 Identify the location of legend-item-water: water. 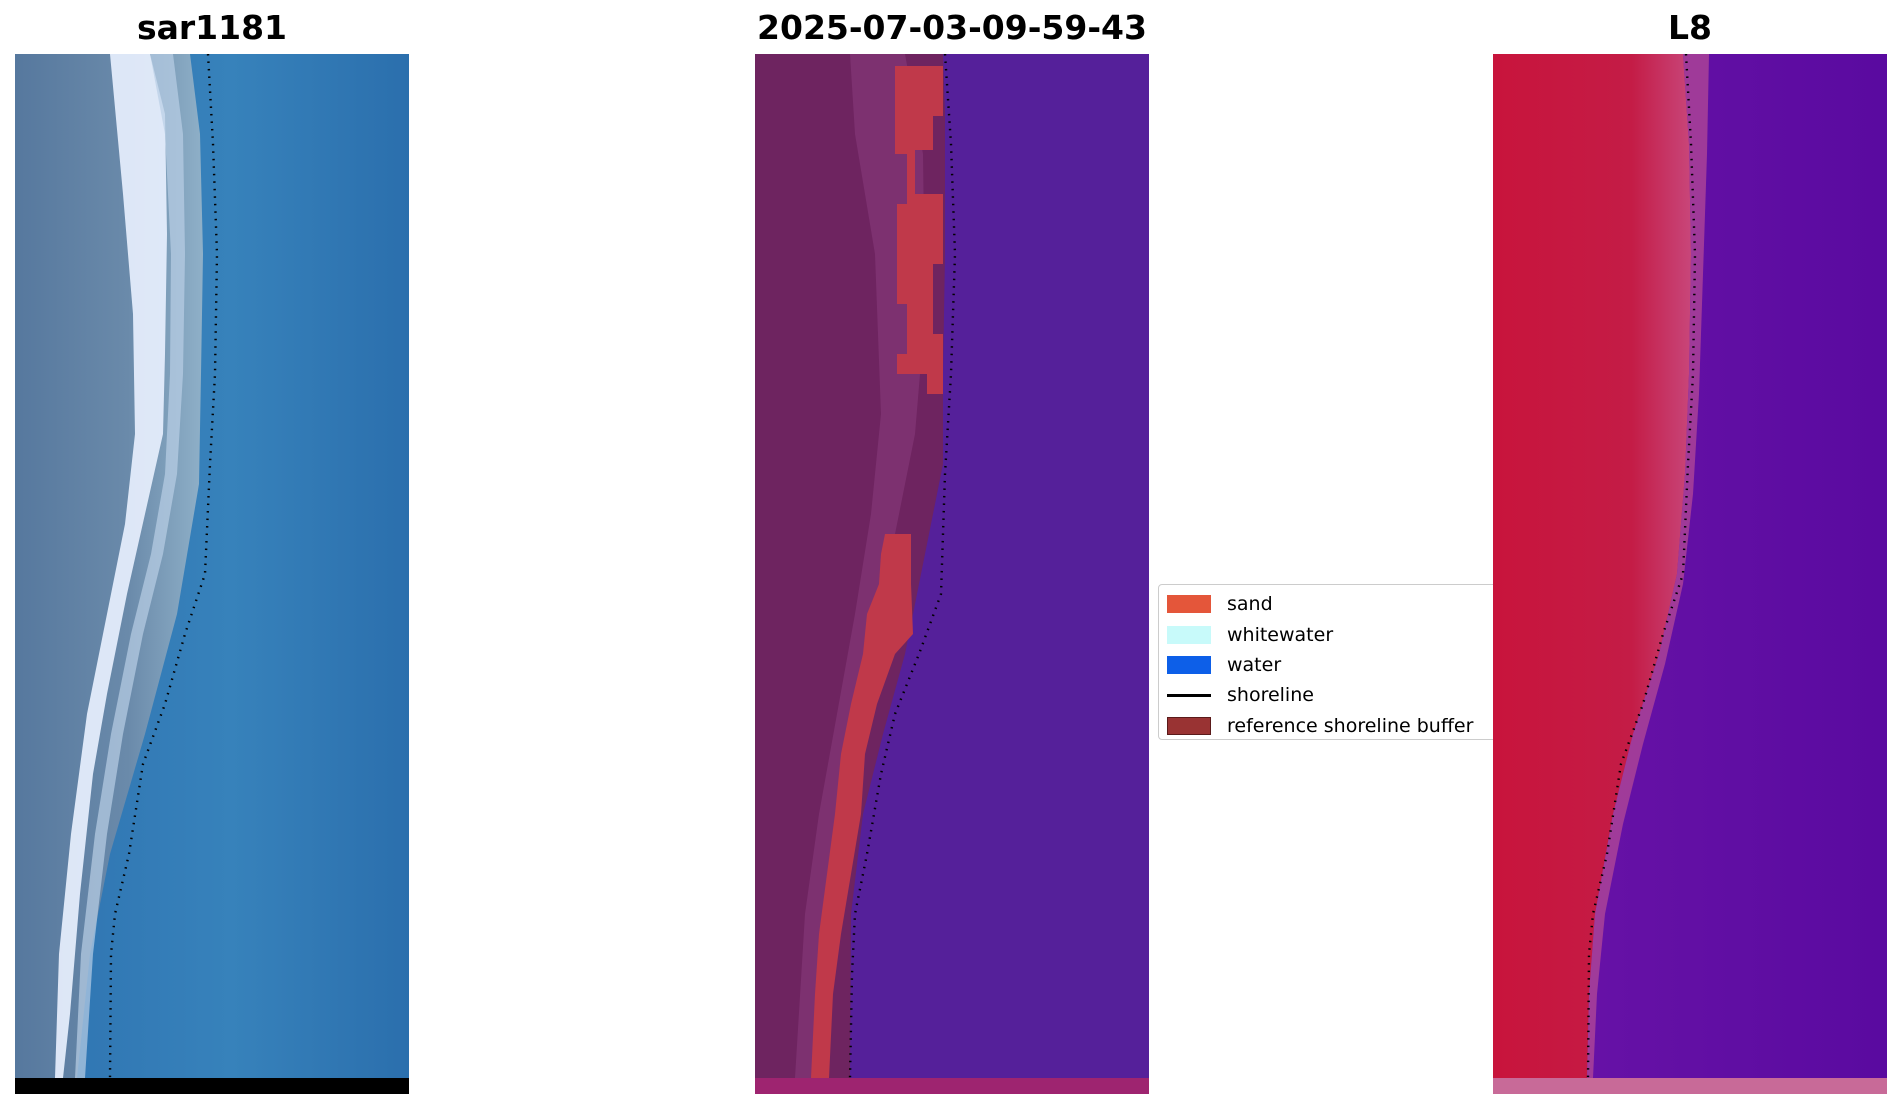
(1332, 665).